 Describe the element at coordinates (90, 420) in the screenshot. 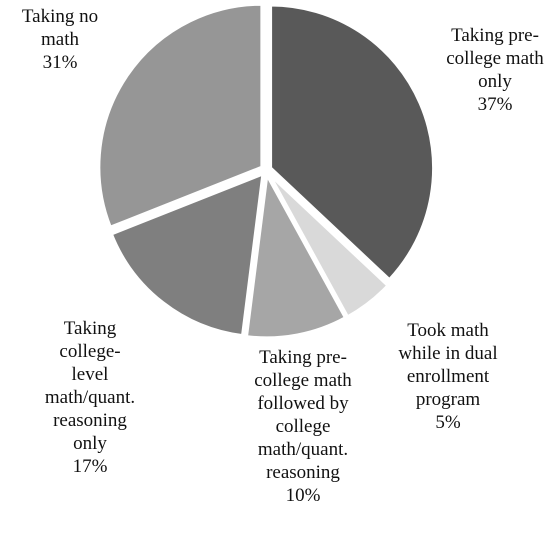

I see `label-slice-3-line-4: reasoning` at that location.